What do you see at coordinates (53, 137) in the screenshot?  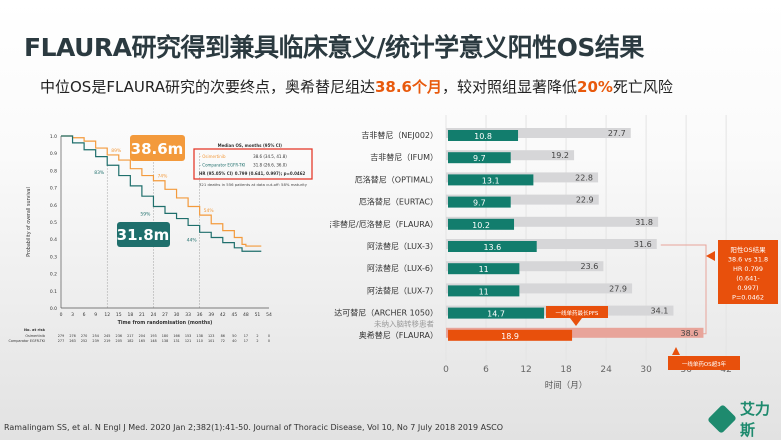 I see `y-tick-label: 1.0` at bounding box center [53, 137].